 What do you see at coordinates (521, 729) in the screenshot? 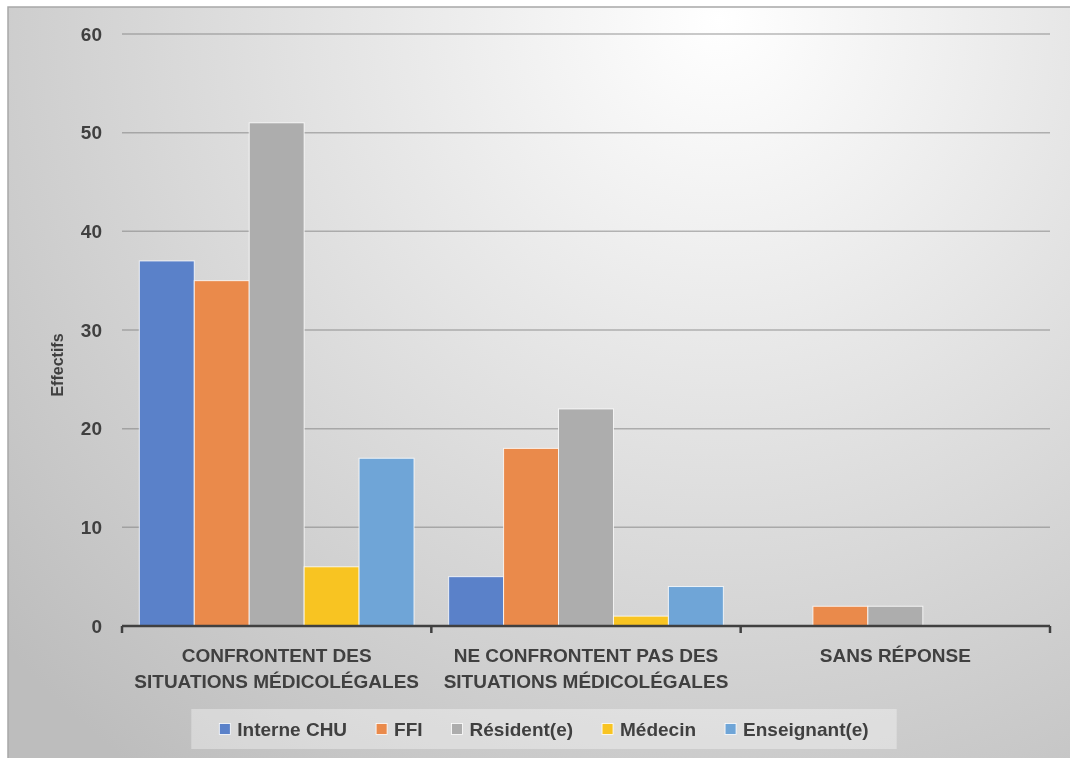
I see `legend-label: Résident(e)` at bounding box center [521, 729].